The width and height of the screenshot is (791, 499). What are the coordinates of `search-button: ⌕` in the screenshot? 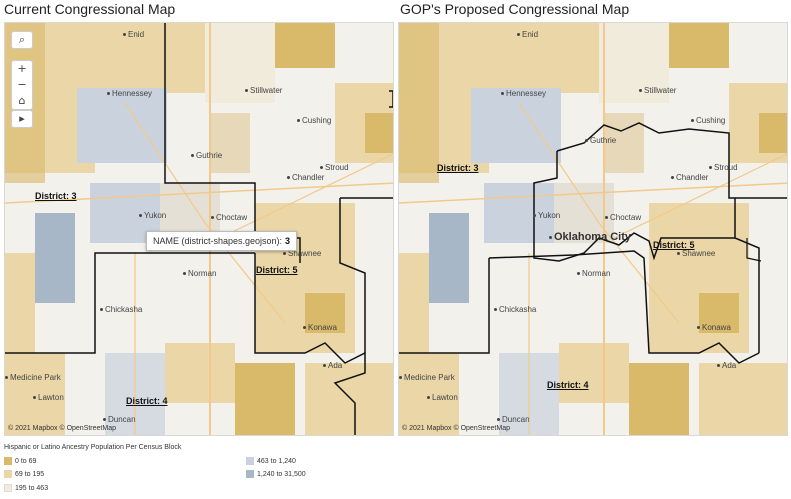 It's located at (22, 40).